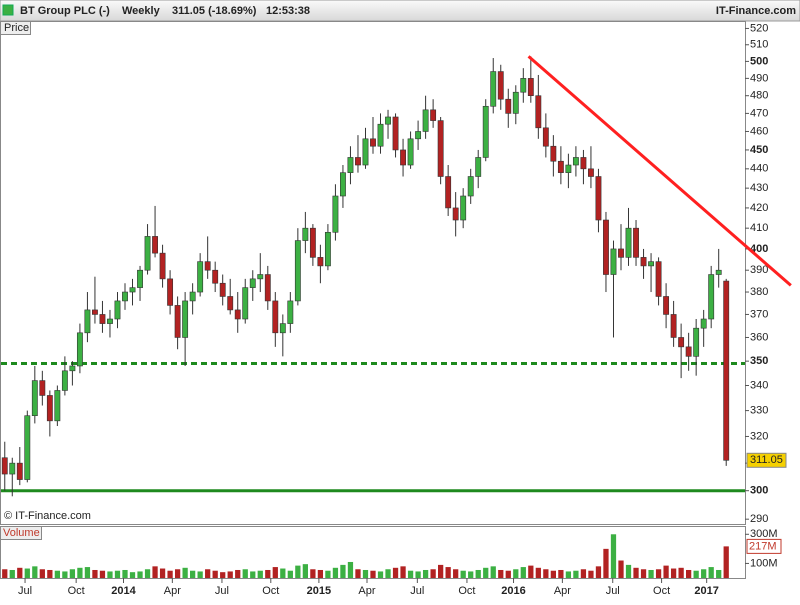  What do you see at coordinates (466, 591) in the screenshot?
I see `x-tick-label: Oct` at bounding box center [466, 591].